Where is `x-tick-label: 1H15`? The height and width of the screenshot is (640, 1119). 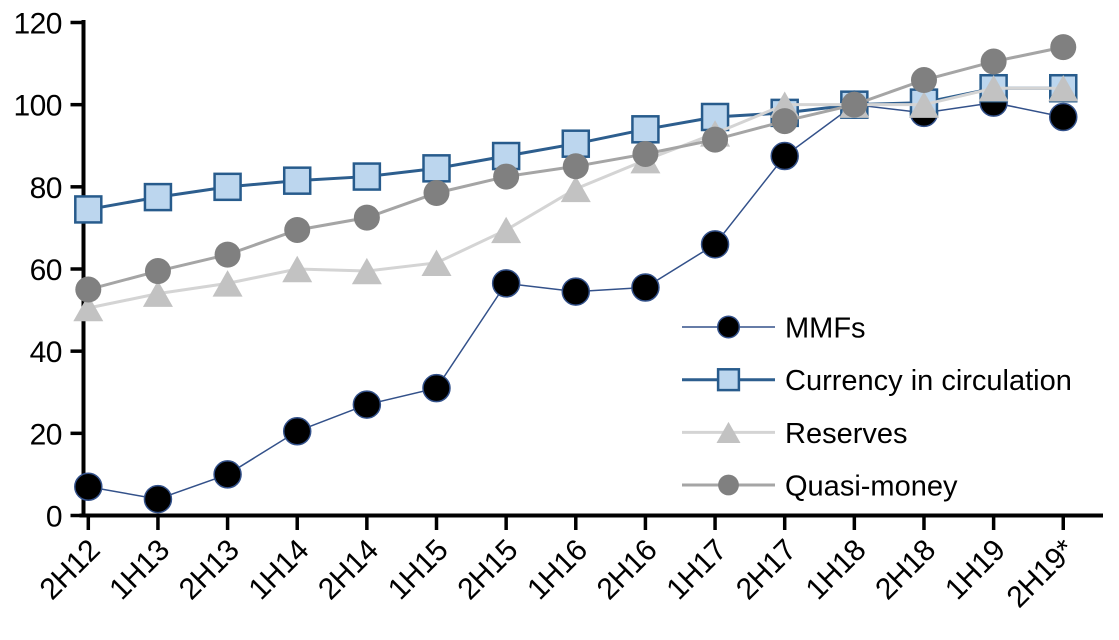
x-tick-label: 1H15 is located at coordinates (418, 570).